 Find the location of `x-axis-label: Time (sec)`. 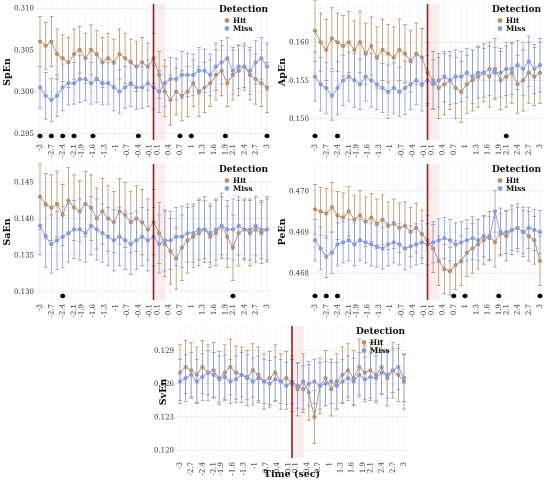

x-axis-label: Time (sec) is located at coordinates (292, 474).